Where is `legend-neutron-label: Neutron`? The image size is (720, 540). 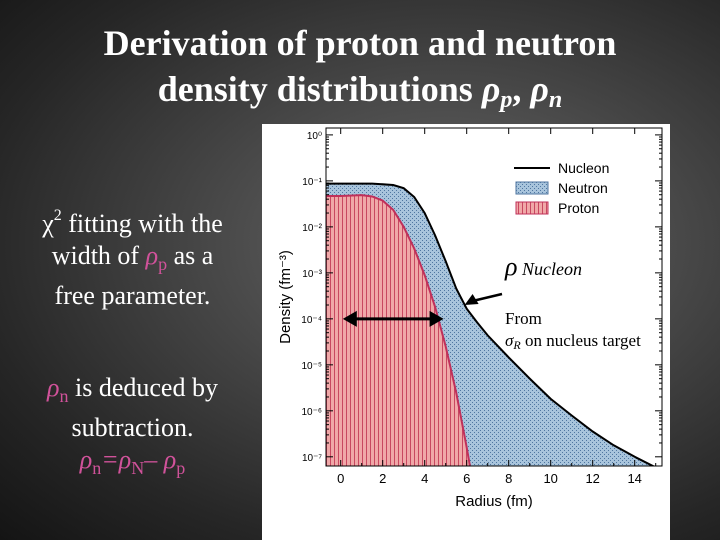 legend-neutron-label: Neutron is located at coordinates (583, 188).